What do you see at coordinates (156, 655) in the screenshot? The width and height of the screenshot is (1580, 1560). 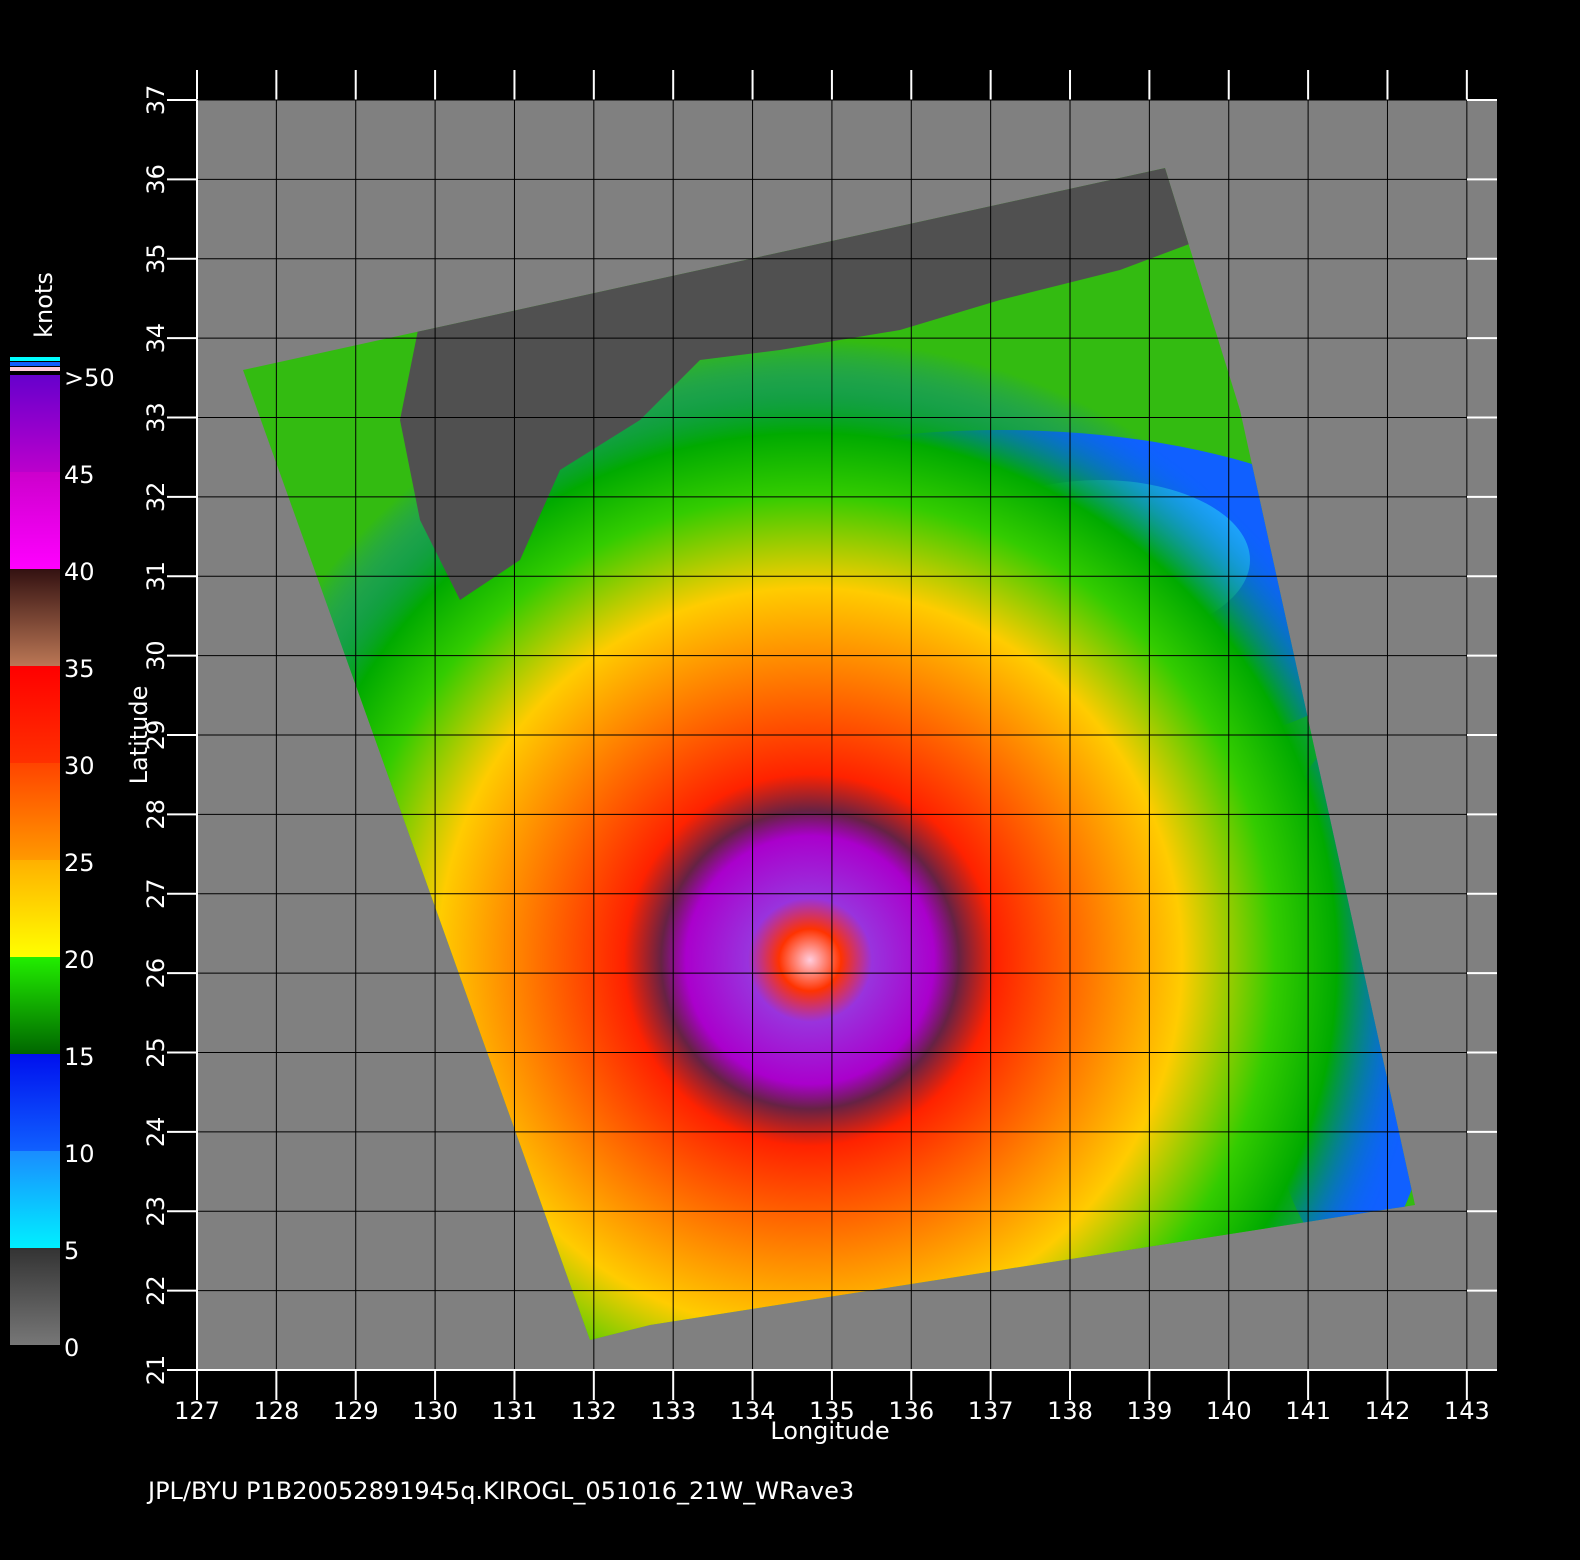 I see `y-tick-label: 30` at bounding box center [156, 655].